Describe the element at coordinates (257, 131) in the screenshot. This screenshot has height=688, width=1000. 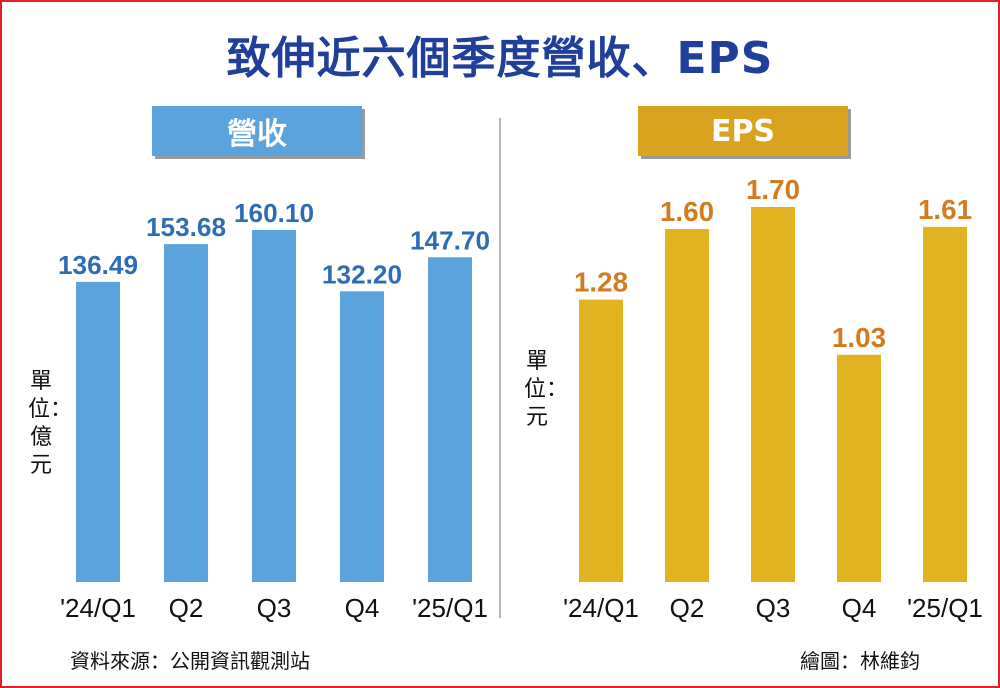
I see `revenue-panel-label: 營收` at that location.